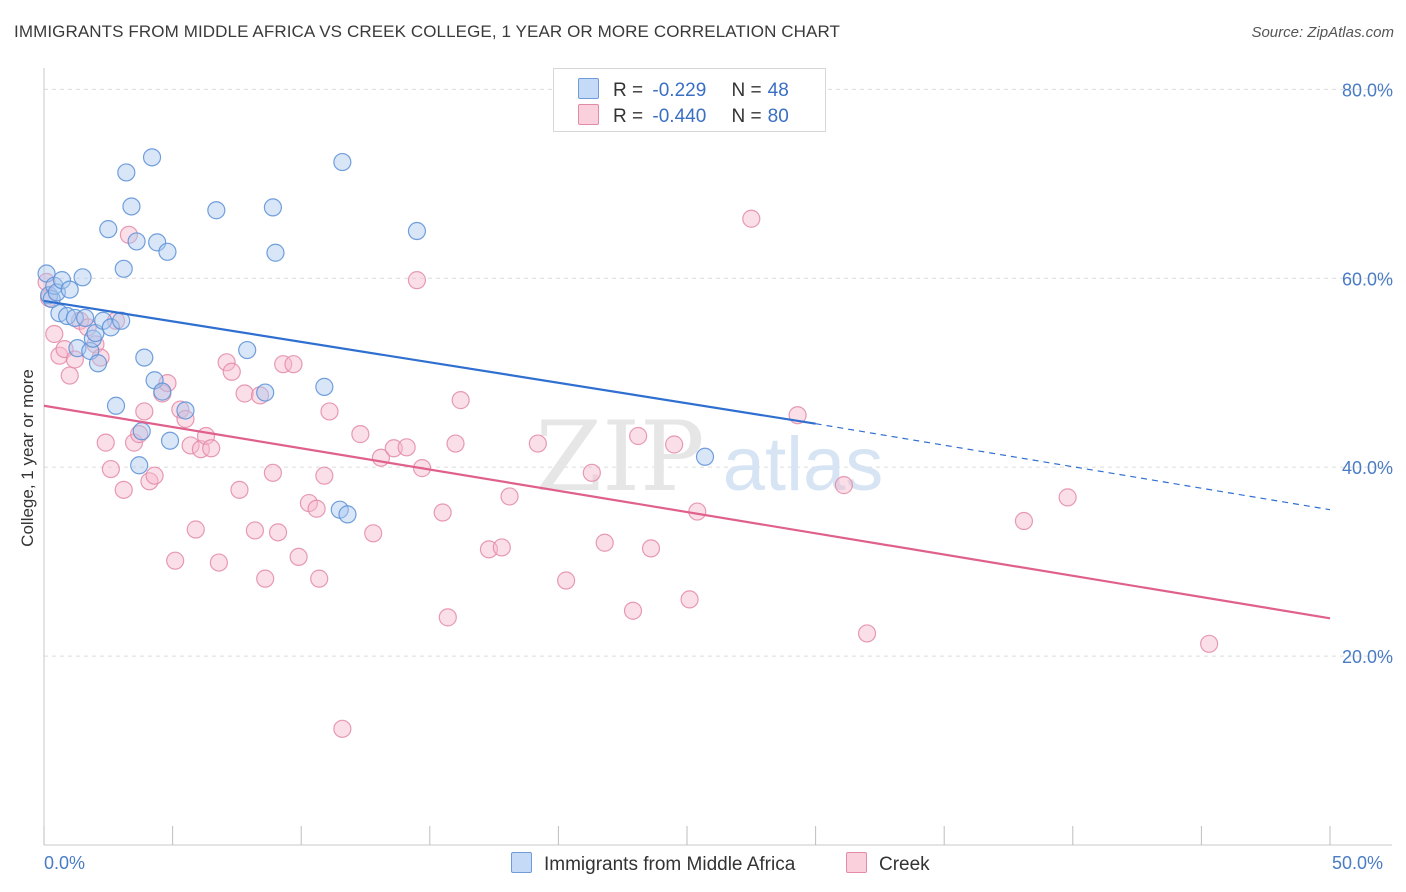 The height and width of the screenshot is (892, 1406). Describe the element at coordinates (1367, 373) in the screenshot. I see `y-tick-labels: 20.0% 40.0% 60.0% 80.0%` at that location.